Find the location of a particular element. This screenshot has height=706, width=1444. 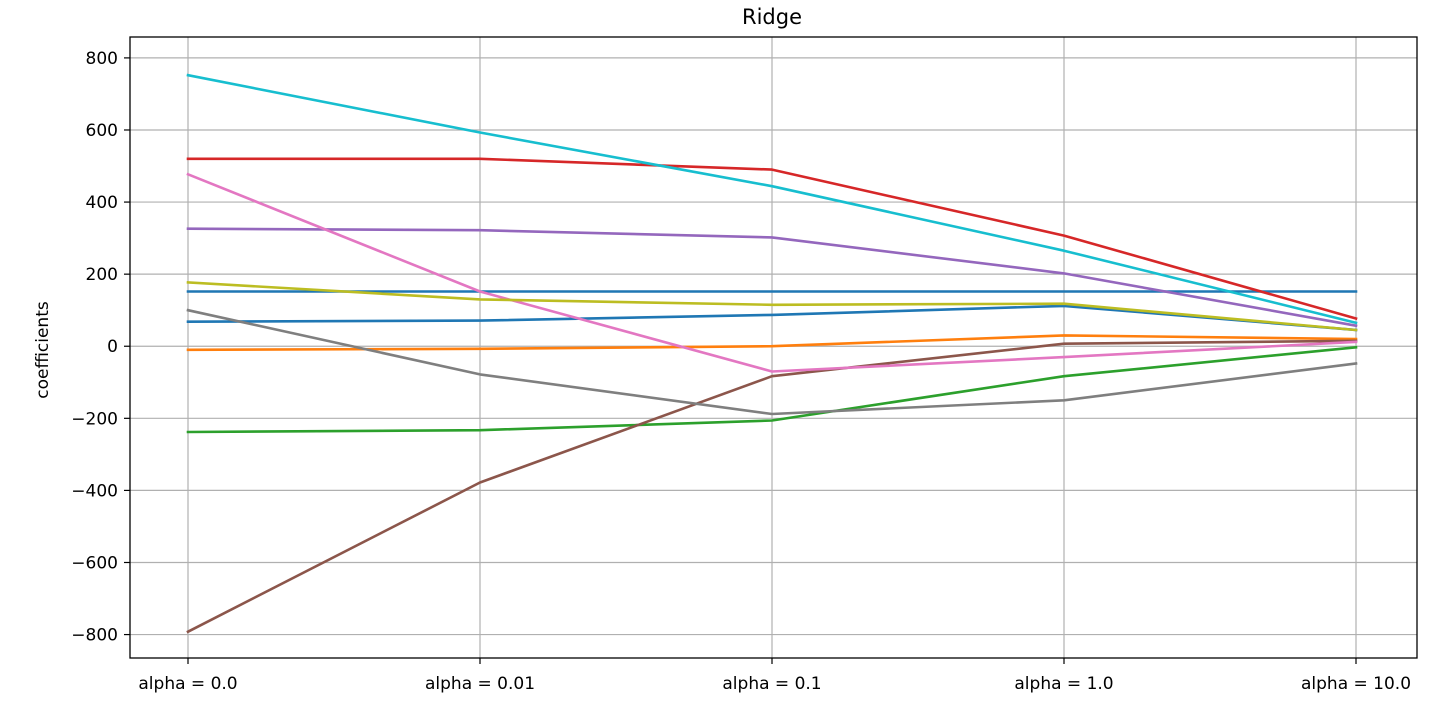

y-tick-label: −200 is located at coordinates (94, 419).